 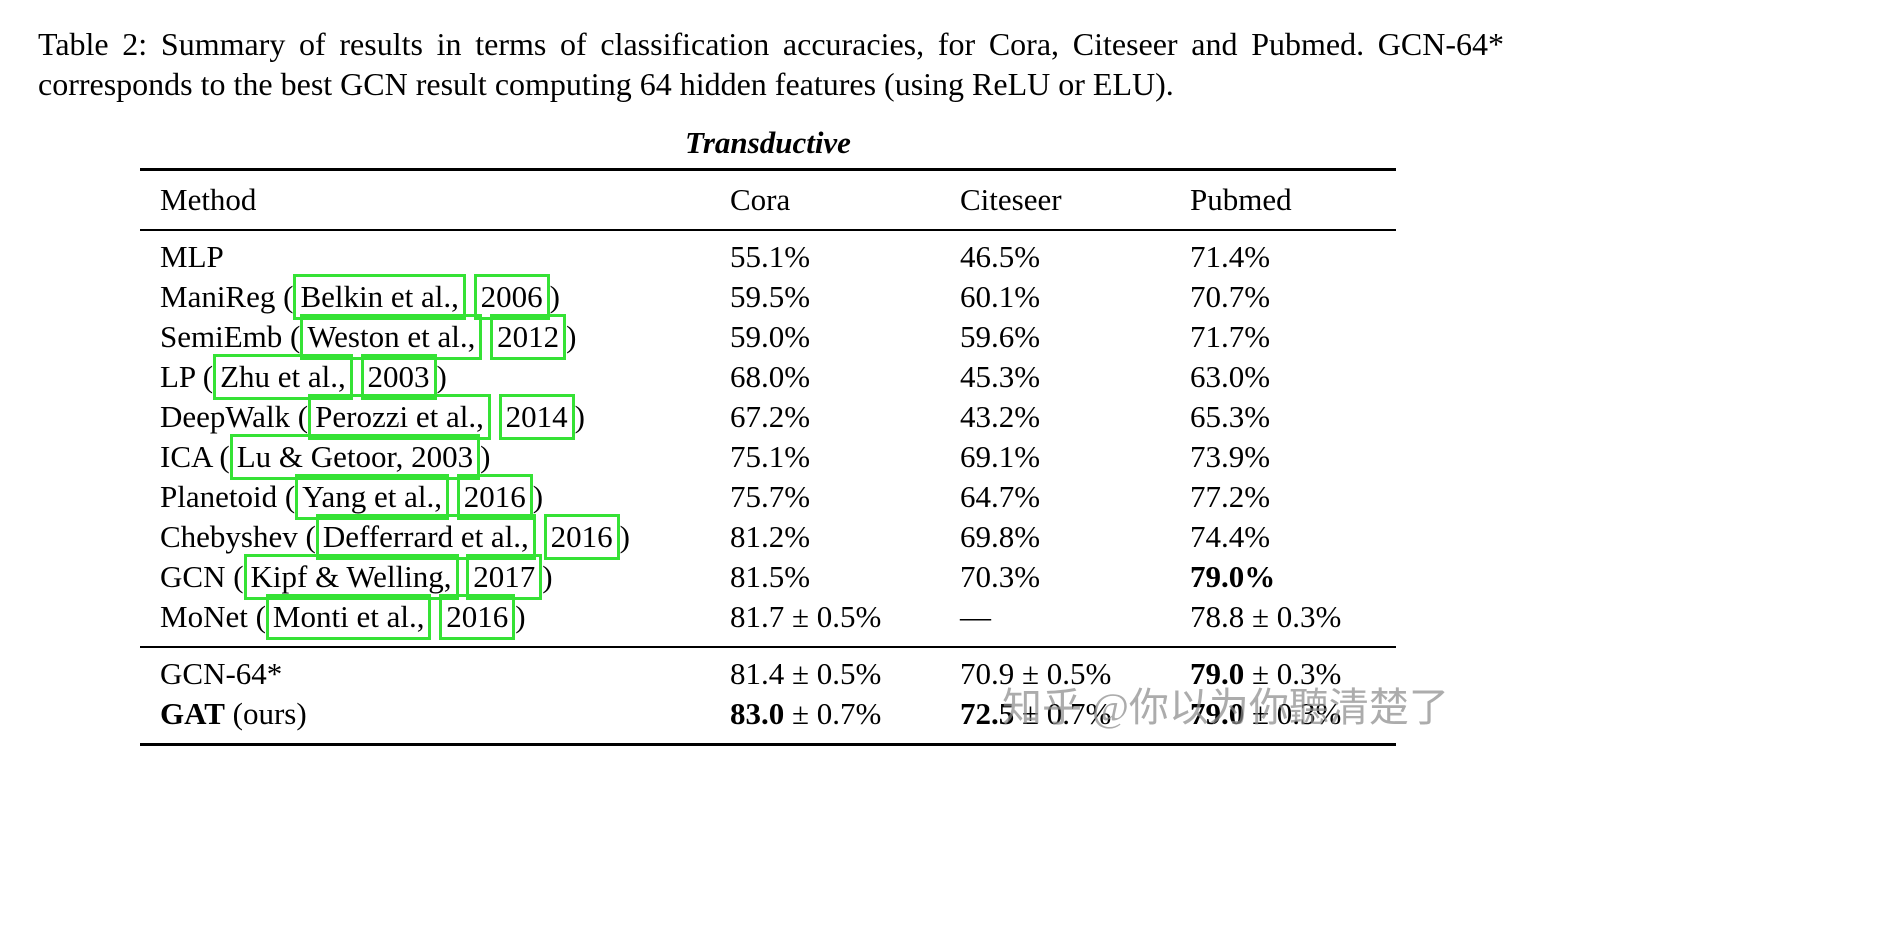 I want to click on text-segment: 55.1%, so click(x=770, y=256).